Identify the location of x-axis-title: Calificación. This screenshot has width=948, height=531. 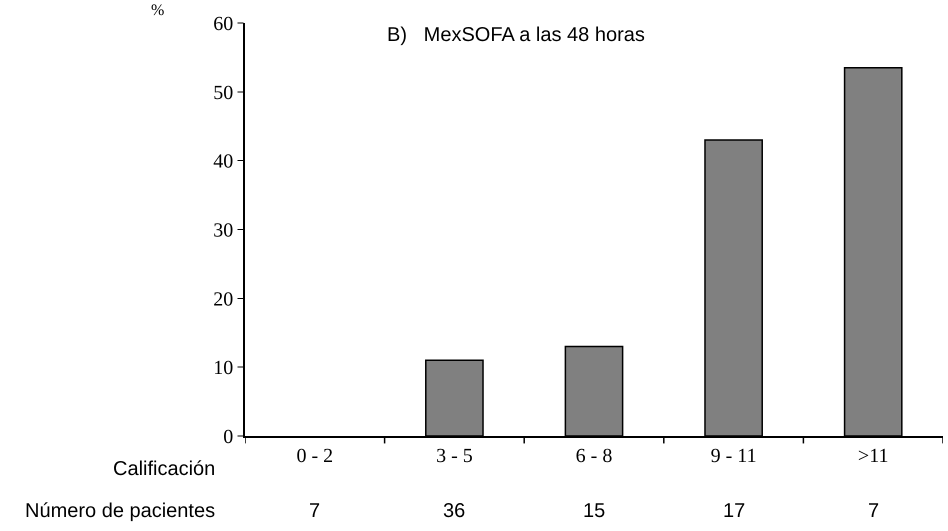
(164, 469).